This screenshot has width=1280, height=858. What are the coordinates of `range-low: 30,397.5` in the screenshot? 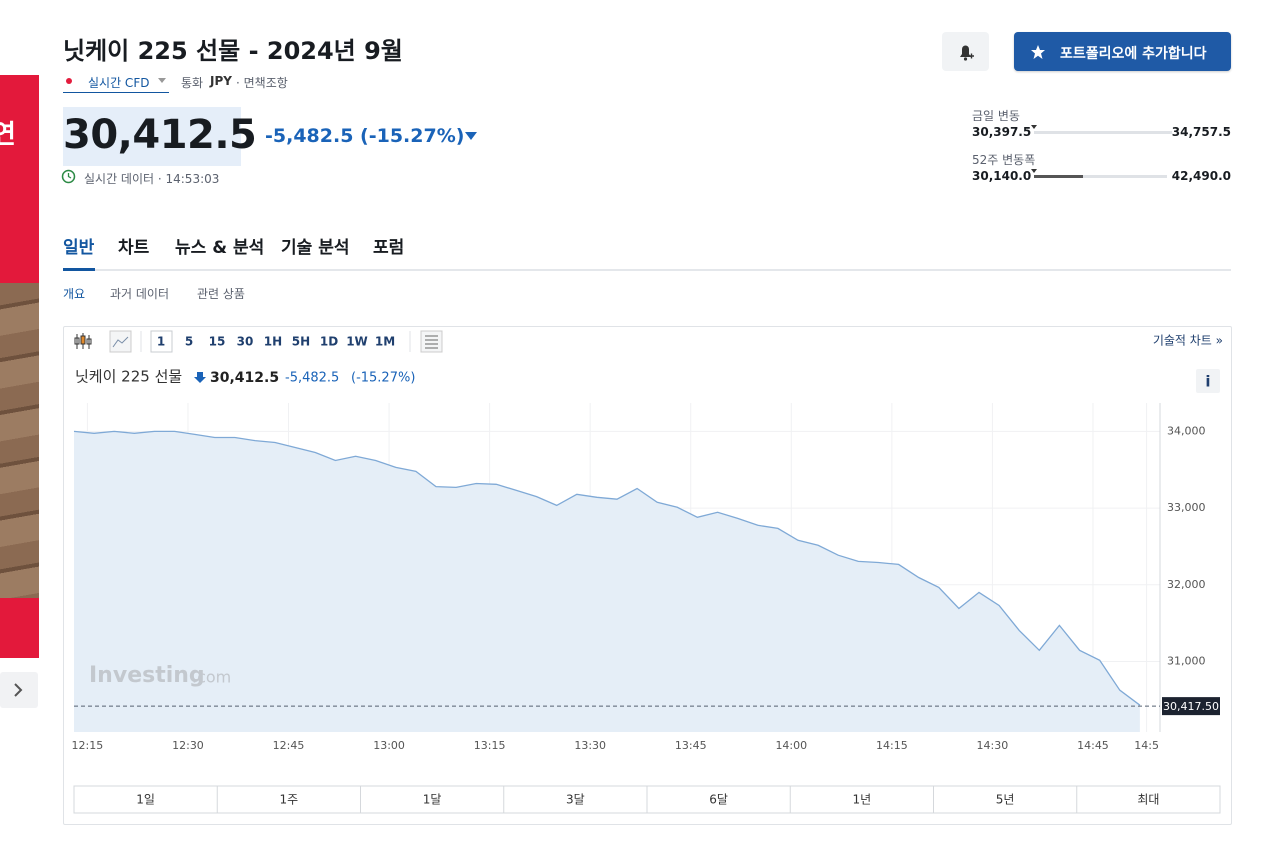 It's located at (1002, 132).